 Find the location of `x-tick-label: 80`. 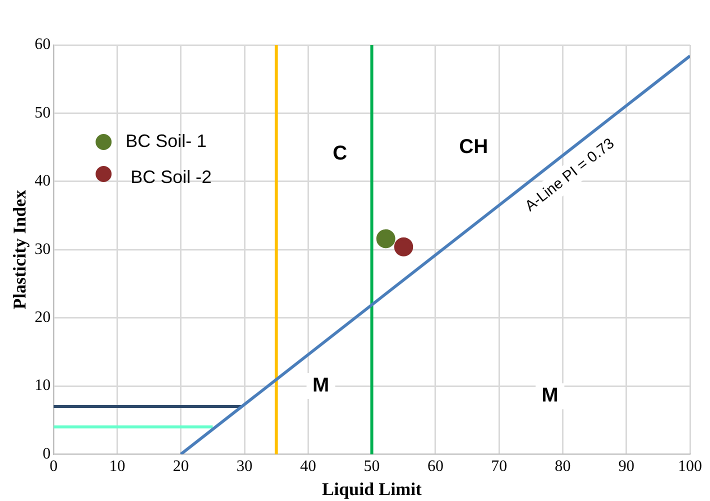

x-tick-label: 80 is located at coordinates (562, 467).